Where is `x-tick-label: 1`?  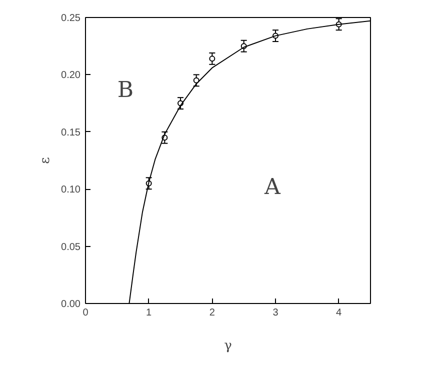
x-tick-label: 1 is located at coordinates (149, 313).